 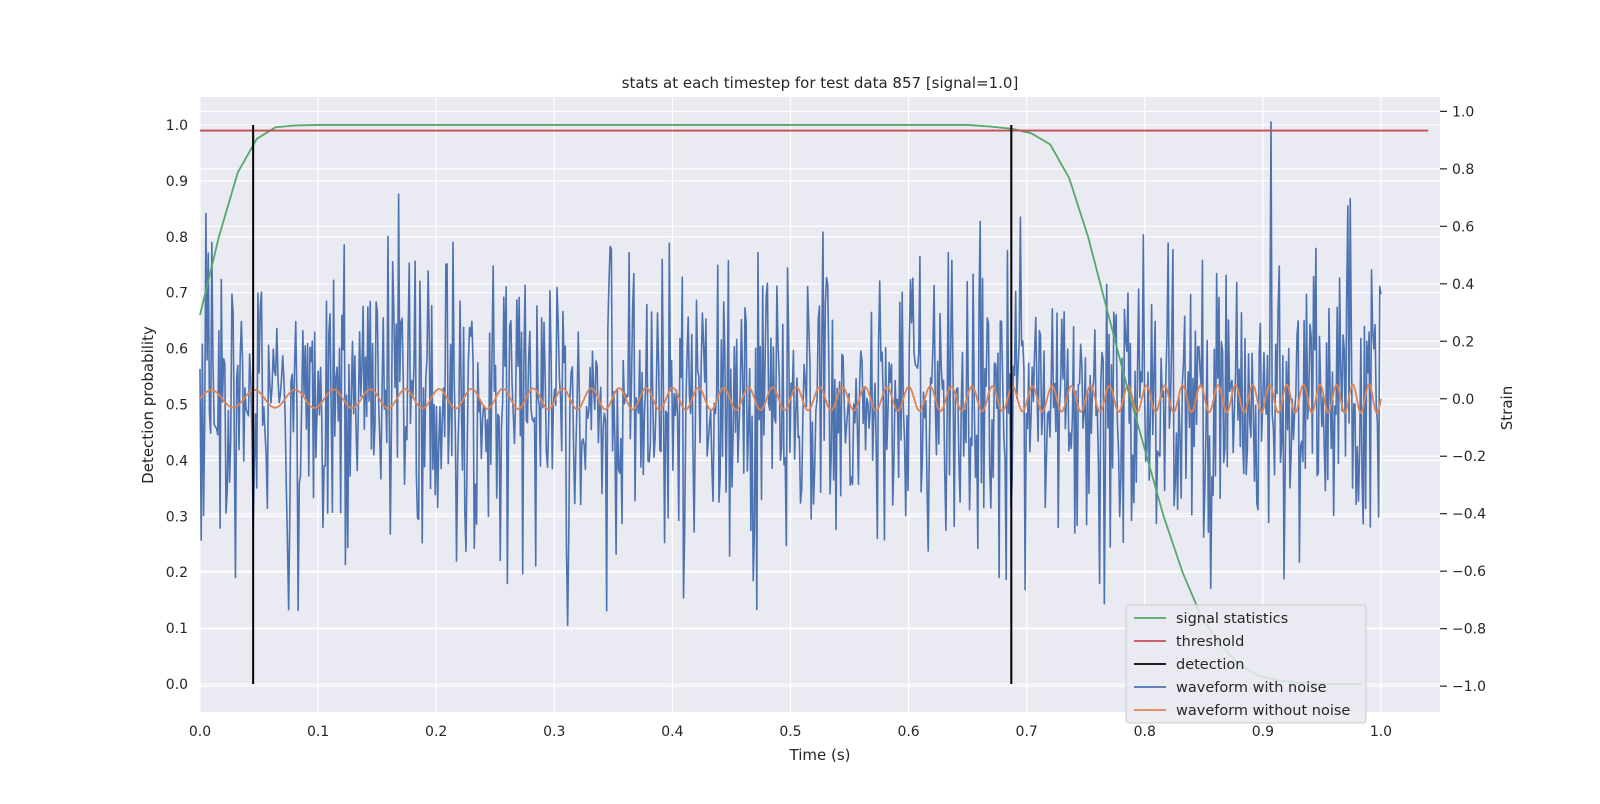 What do you see at coordinates (1210, 665) in the screenshot?
I see `legend-label-detection: detection` at bounding box center [1210, 665].